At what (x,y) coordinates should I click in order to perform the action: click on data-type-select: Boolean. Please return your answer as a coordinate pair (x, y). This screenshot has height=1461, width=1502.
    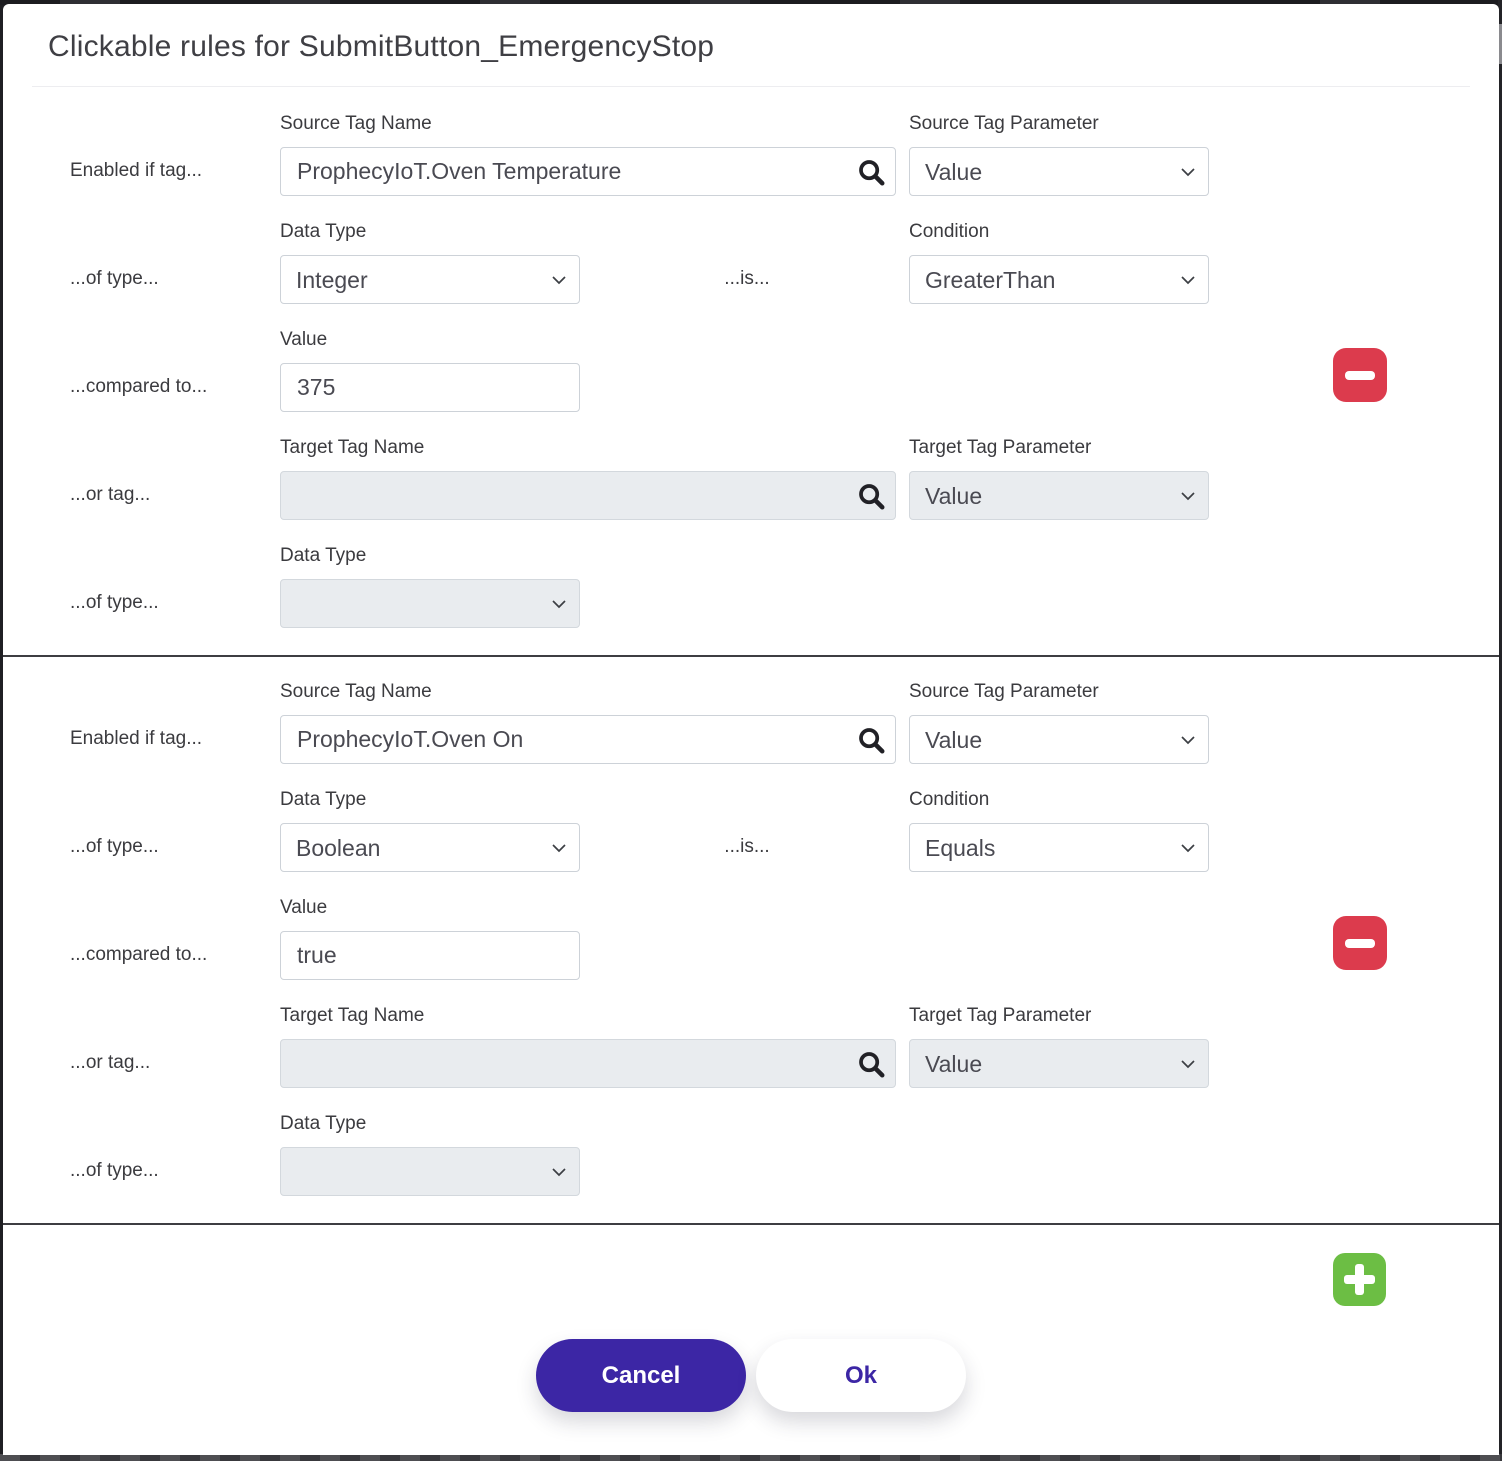
    Looking at the image, I should click on (430, 847).